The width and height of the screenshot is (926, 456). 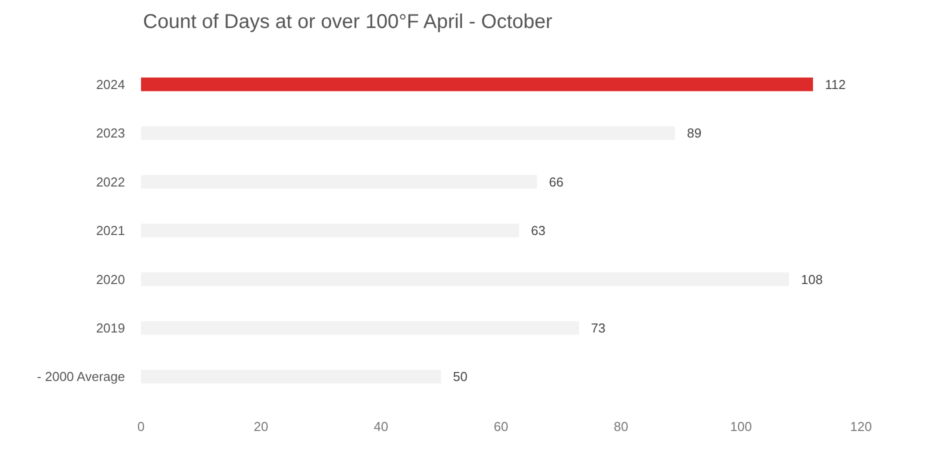 What do you see at coordinates (110, 230) in the screenshot?
I see `y-tick-label: 2021` at bounding box center [110, 230].